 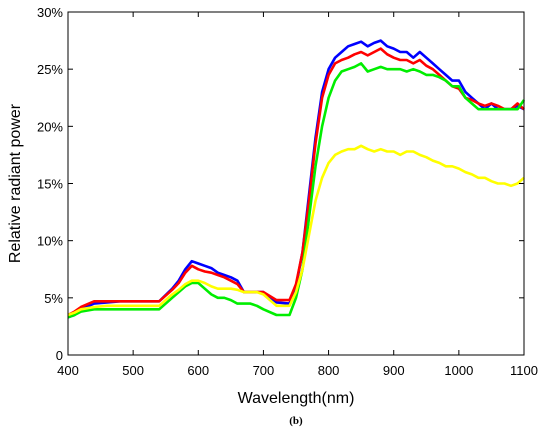 What do you see at coordinates (50, 241) in the screenshot?
I see `y-tick-label: 10%` at bounding box center [50, 241].